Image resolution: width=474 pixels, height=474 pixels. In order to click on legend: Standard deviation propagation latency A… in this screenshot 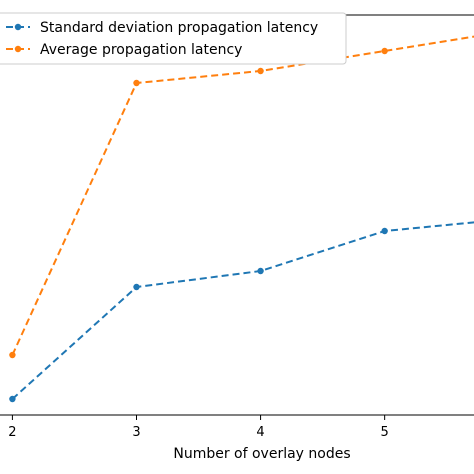, I will do `click(173, 38)`.